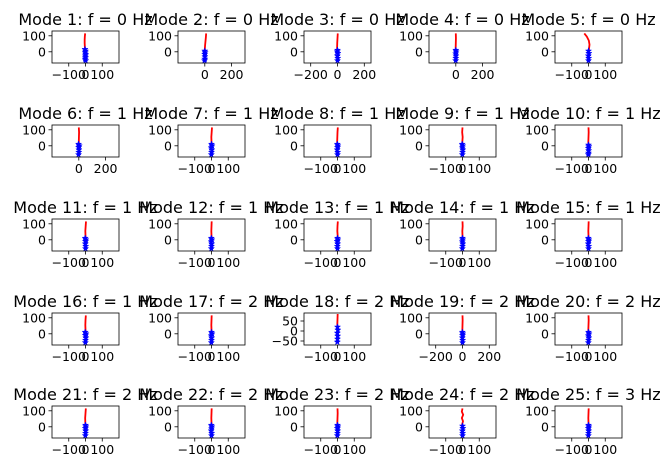 This screenshot has width=671, height=469. What do you see at coordinates (85, 113) in the screenshot?
I see `subplot-title: Mode 6: f = 1 Hz` at bounding box center [85, 113].